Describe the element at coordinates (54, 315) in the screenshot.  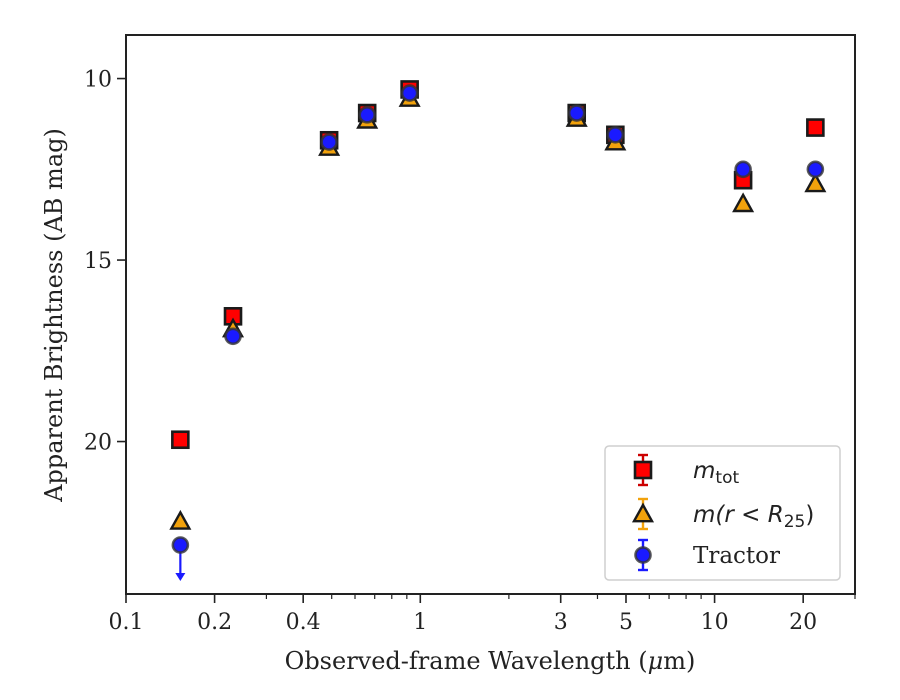
I see `y-axis-label: Apparent Brightness (AB mag)` at that location.